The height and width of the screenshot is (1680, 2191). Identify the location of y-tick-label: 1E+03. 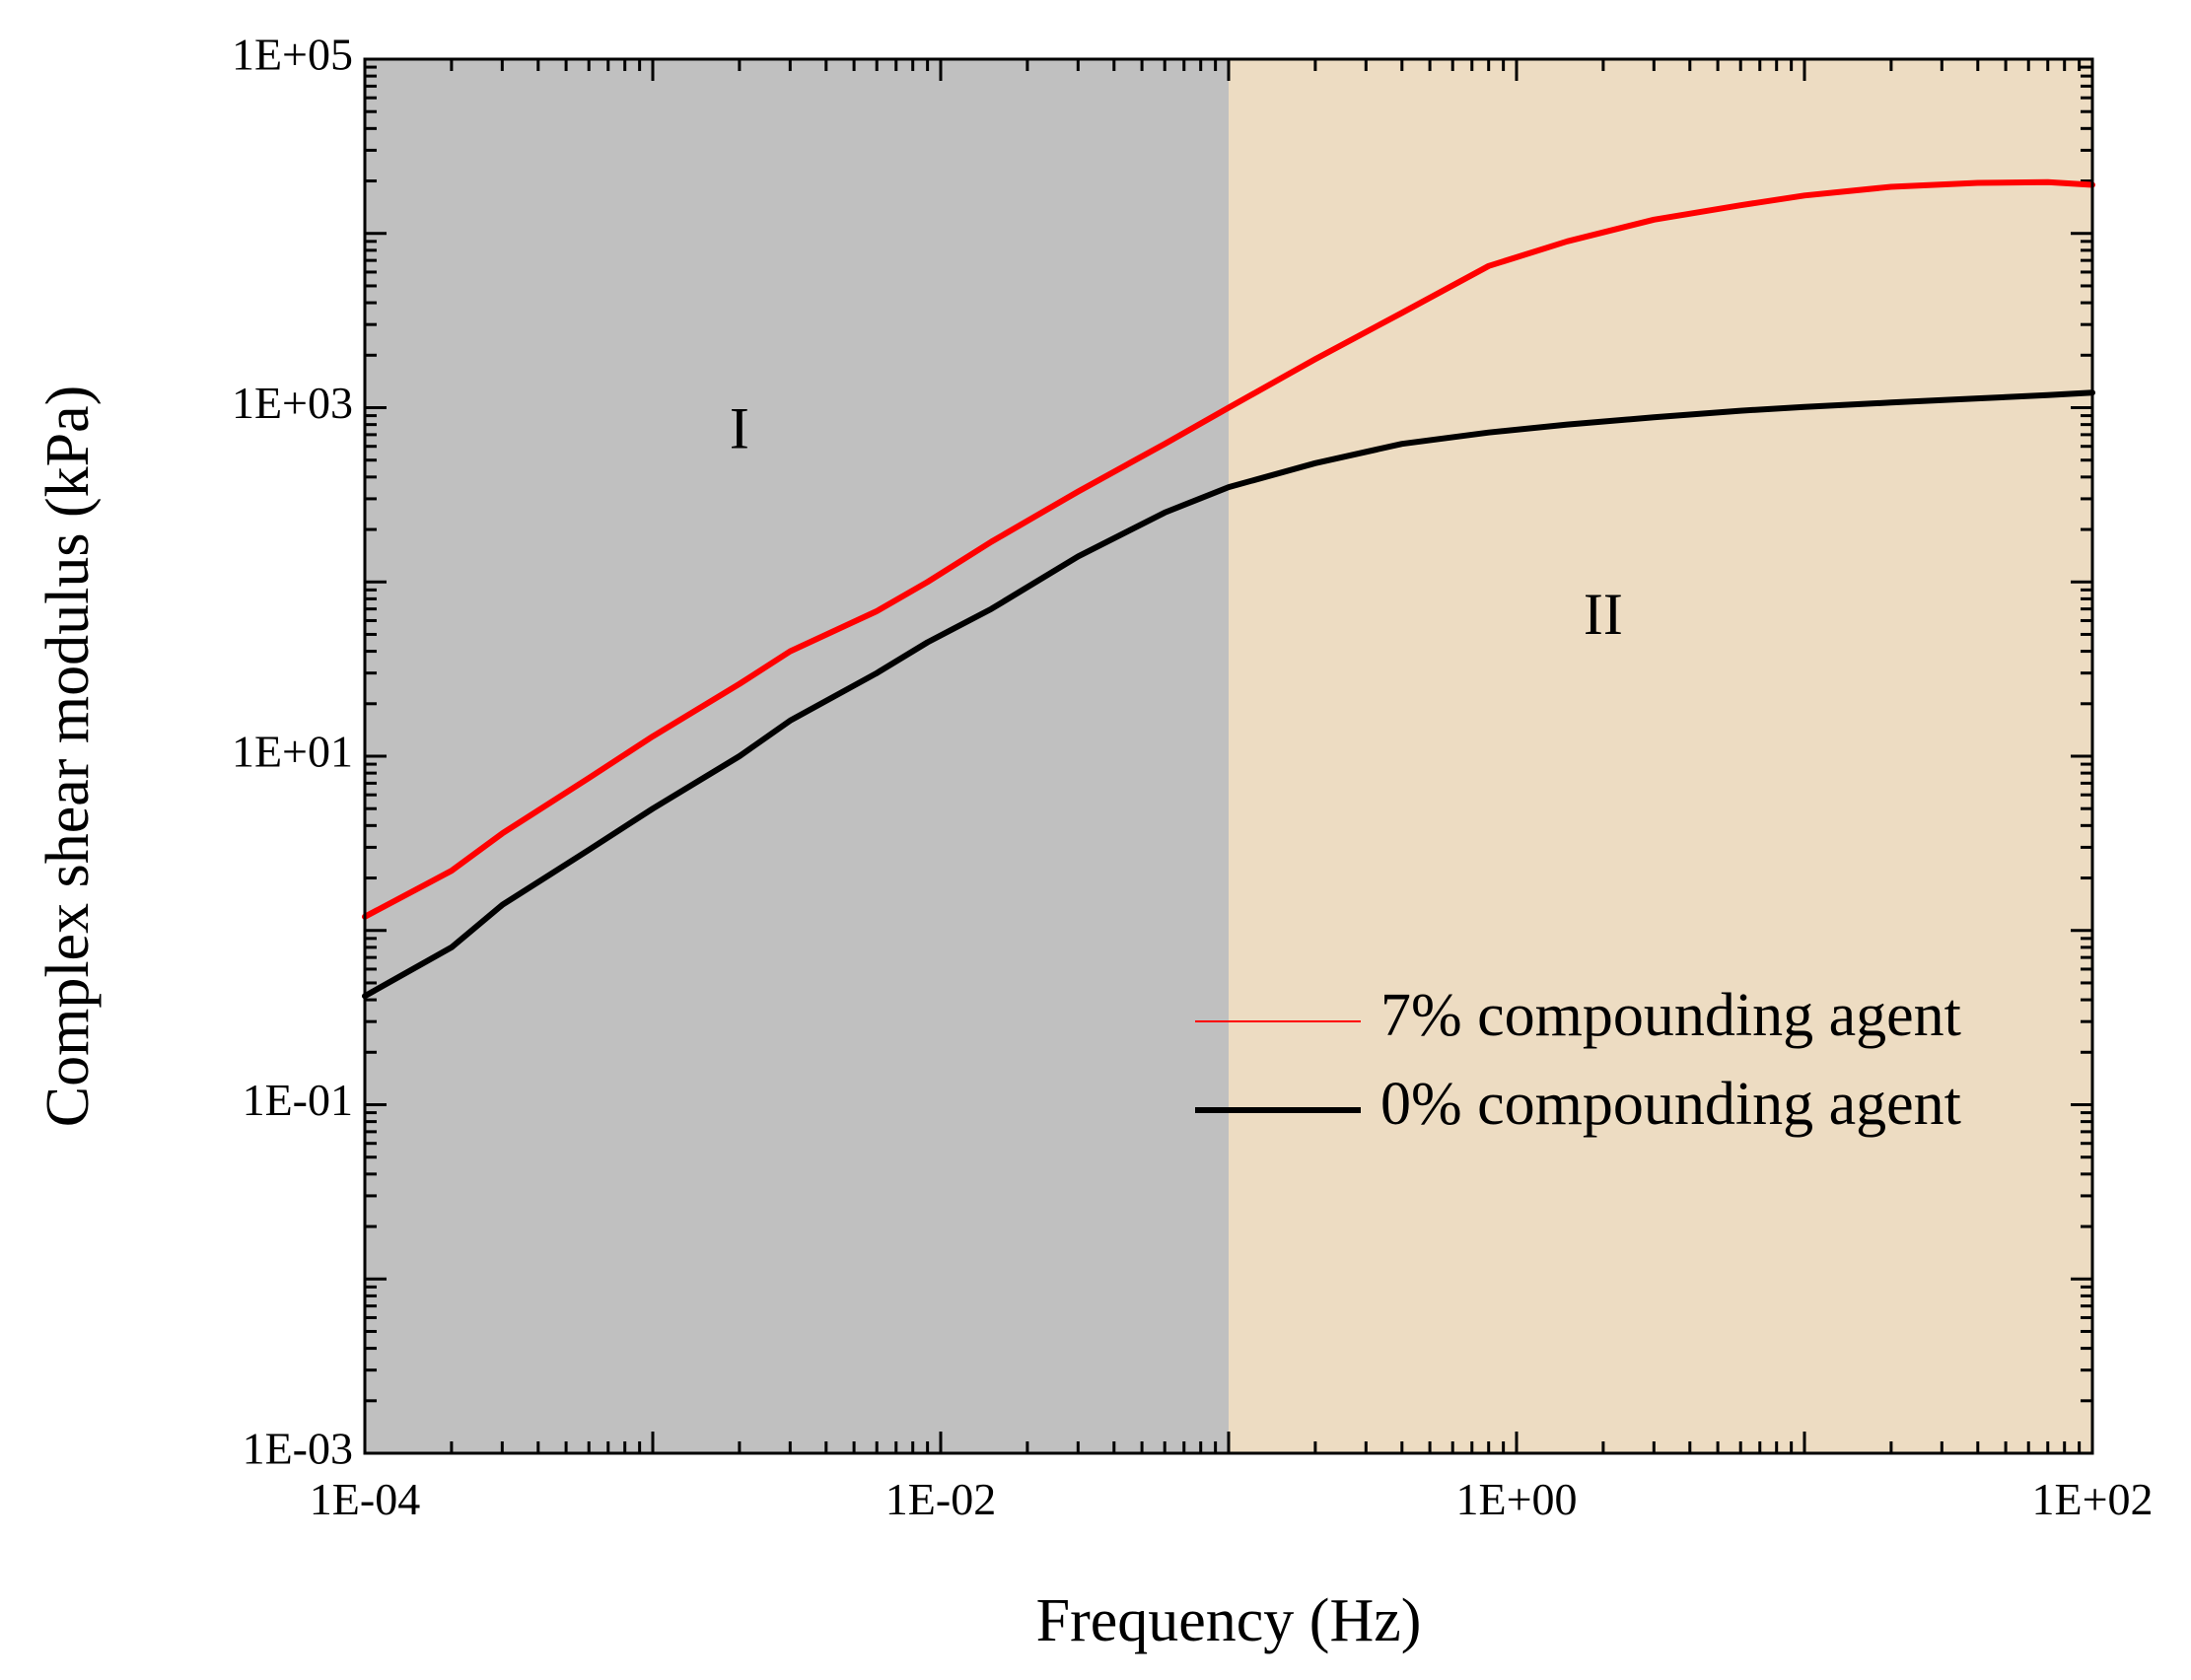
(292, 403).